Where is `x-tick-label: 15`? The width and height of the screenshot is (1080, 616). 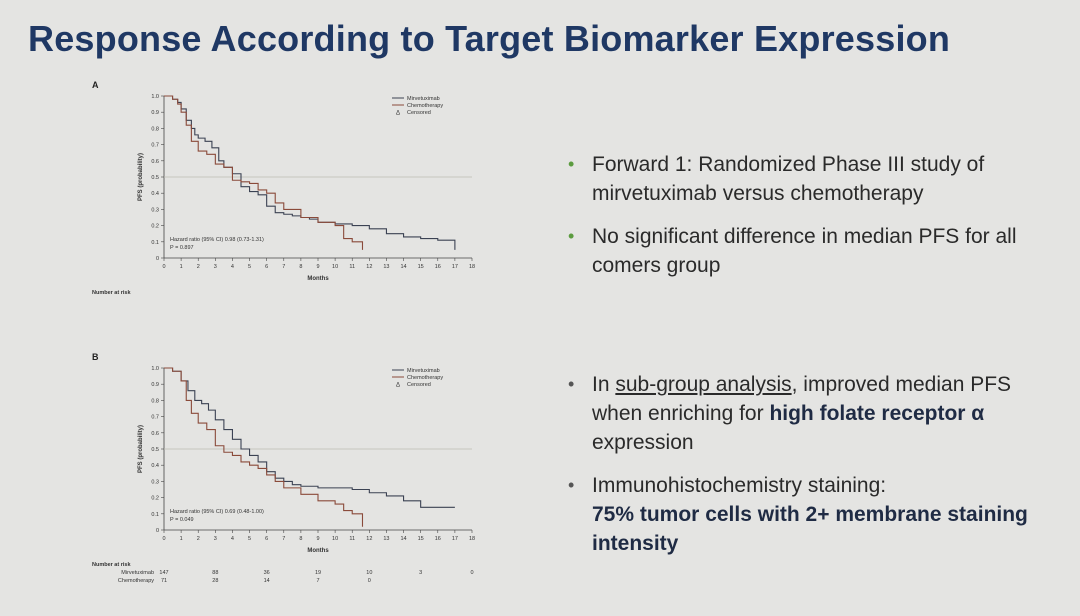 x-tick-label: 15 is located at coordinates (421, 267).